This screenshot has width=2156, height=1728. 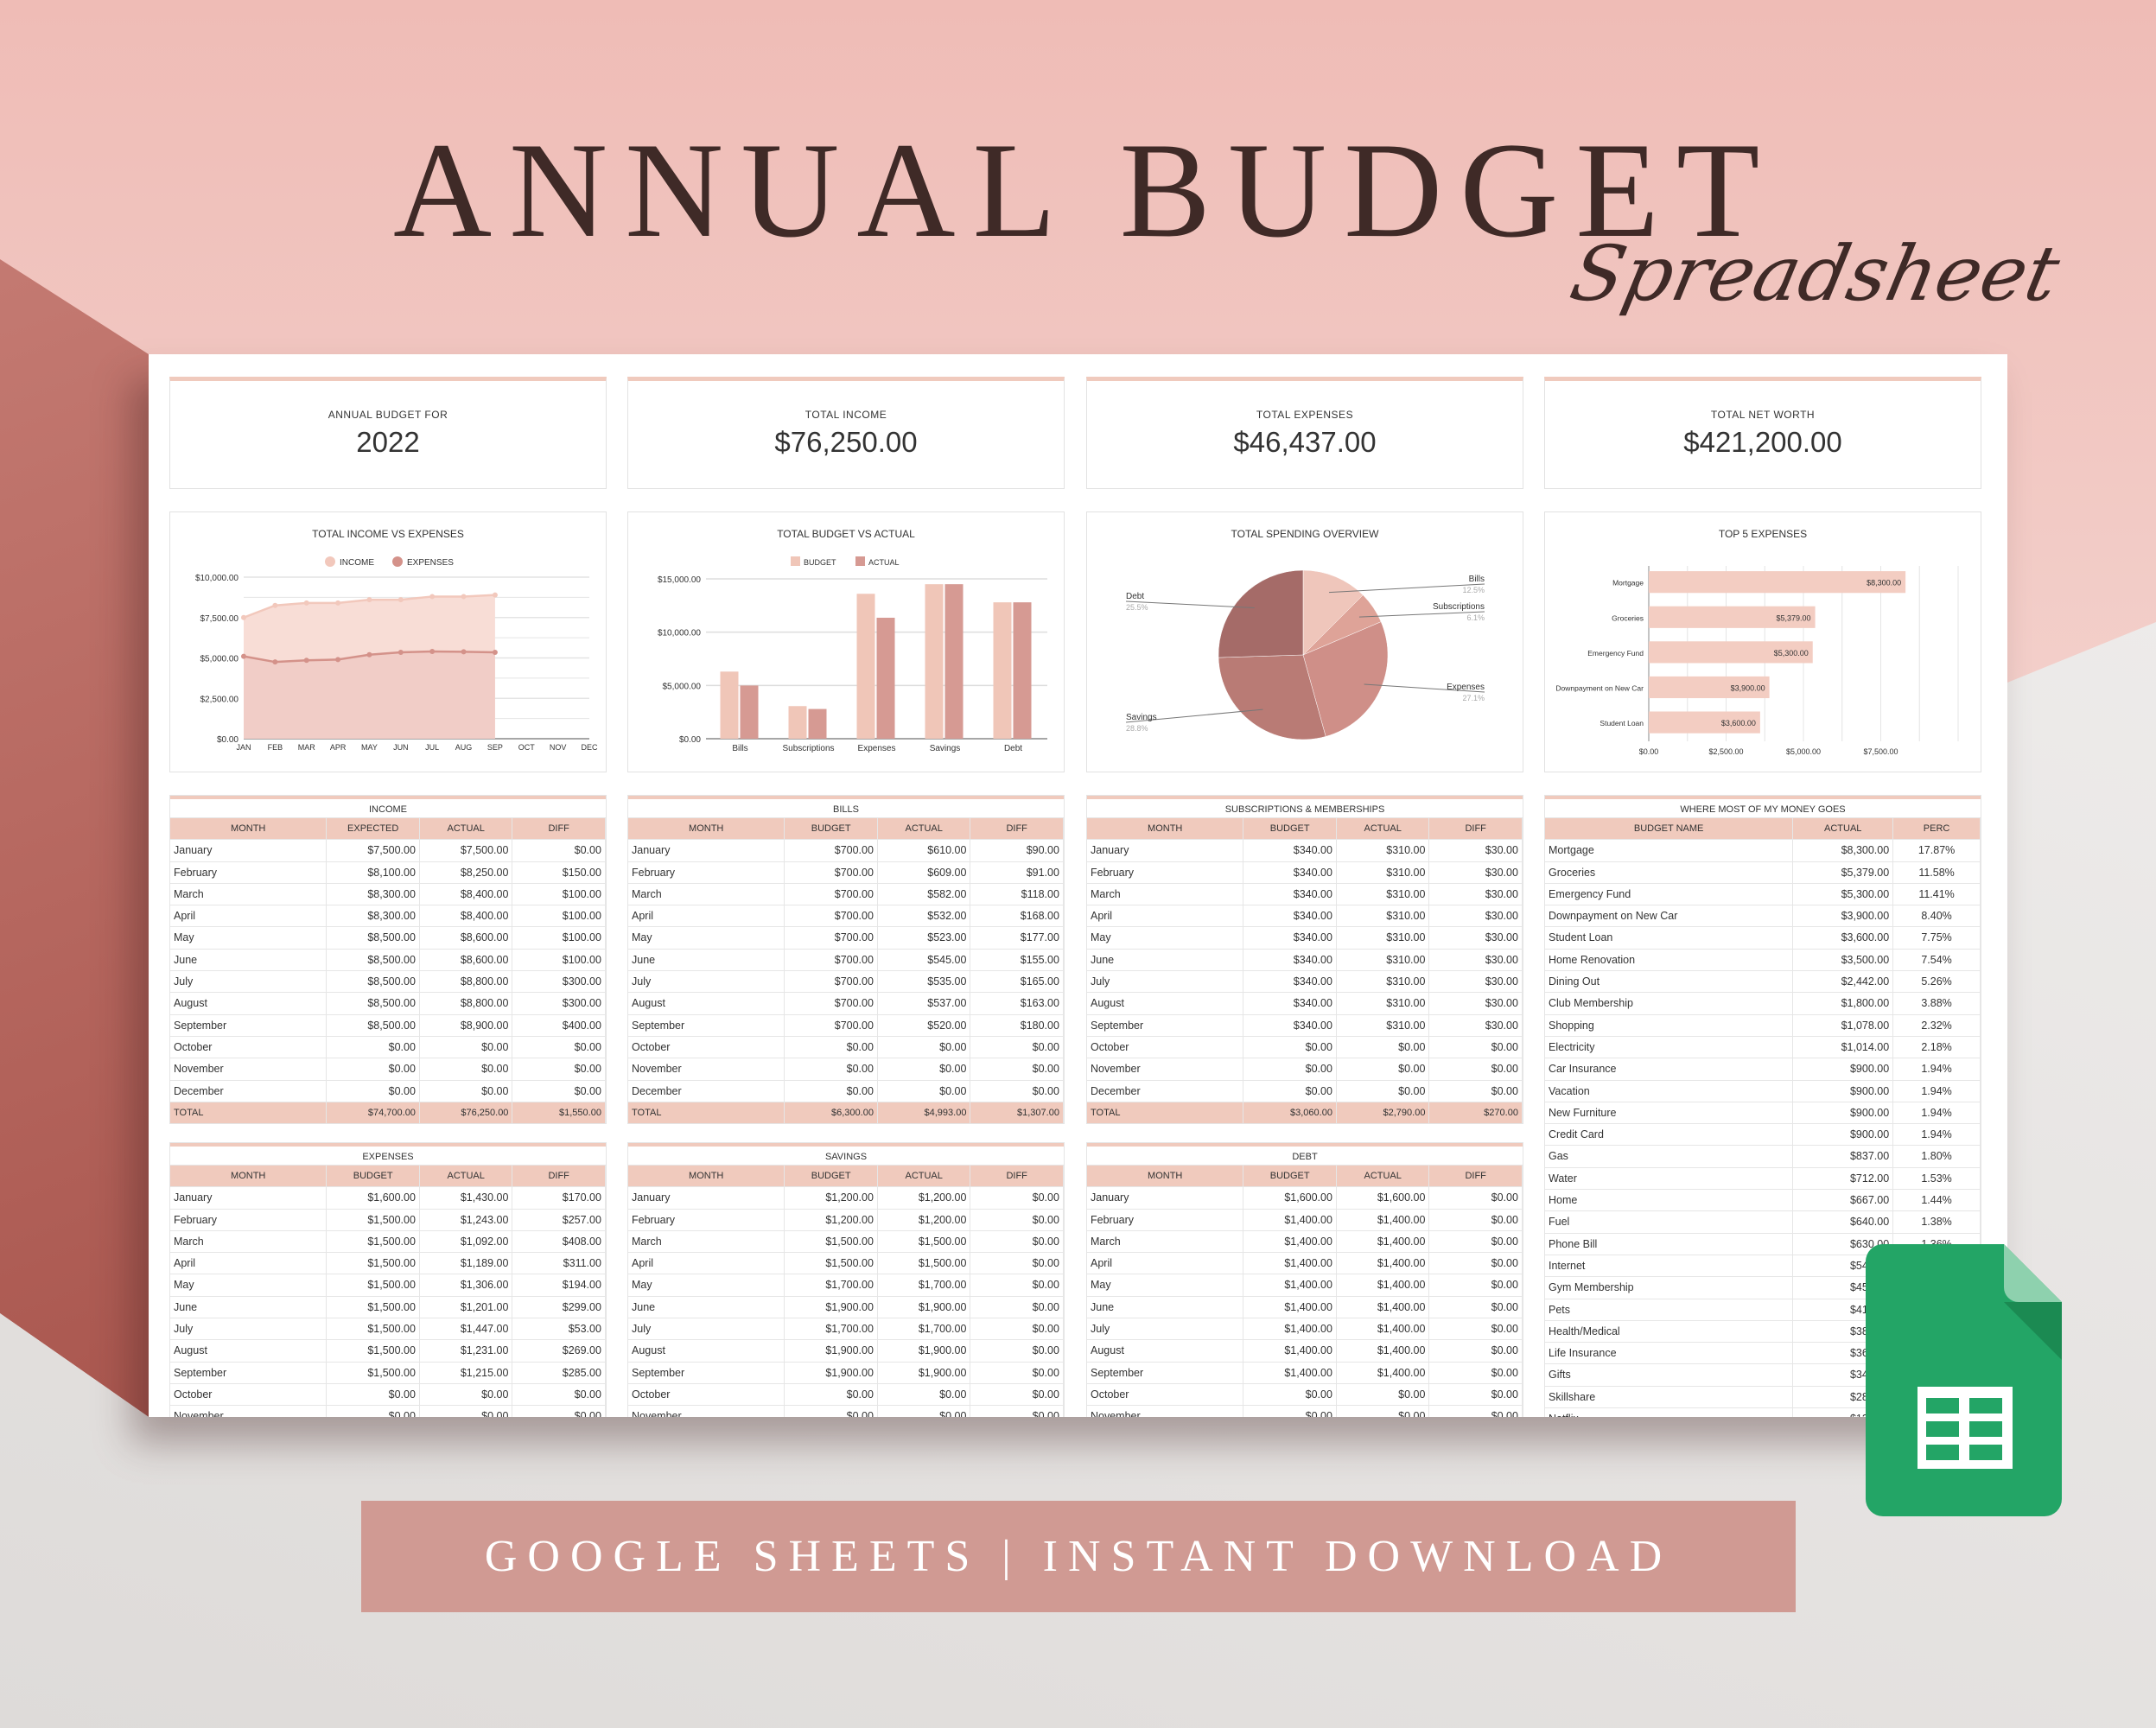 What do you see at coordinates (373, 1198) in the screenshot?
I see `table-cell: $1,600.00` at bounding box center [373, 1198].